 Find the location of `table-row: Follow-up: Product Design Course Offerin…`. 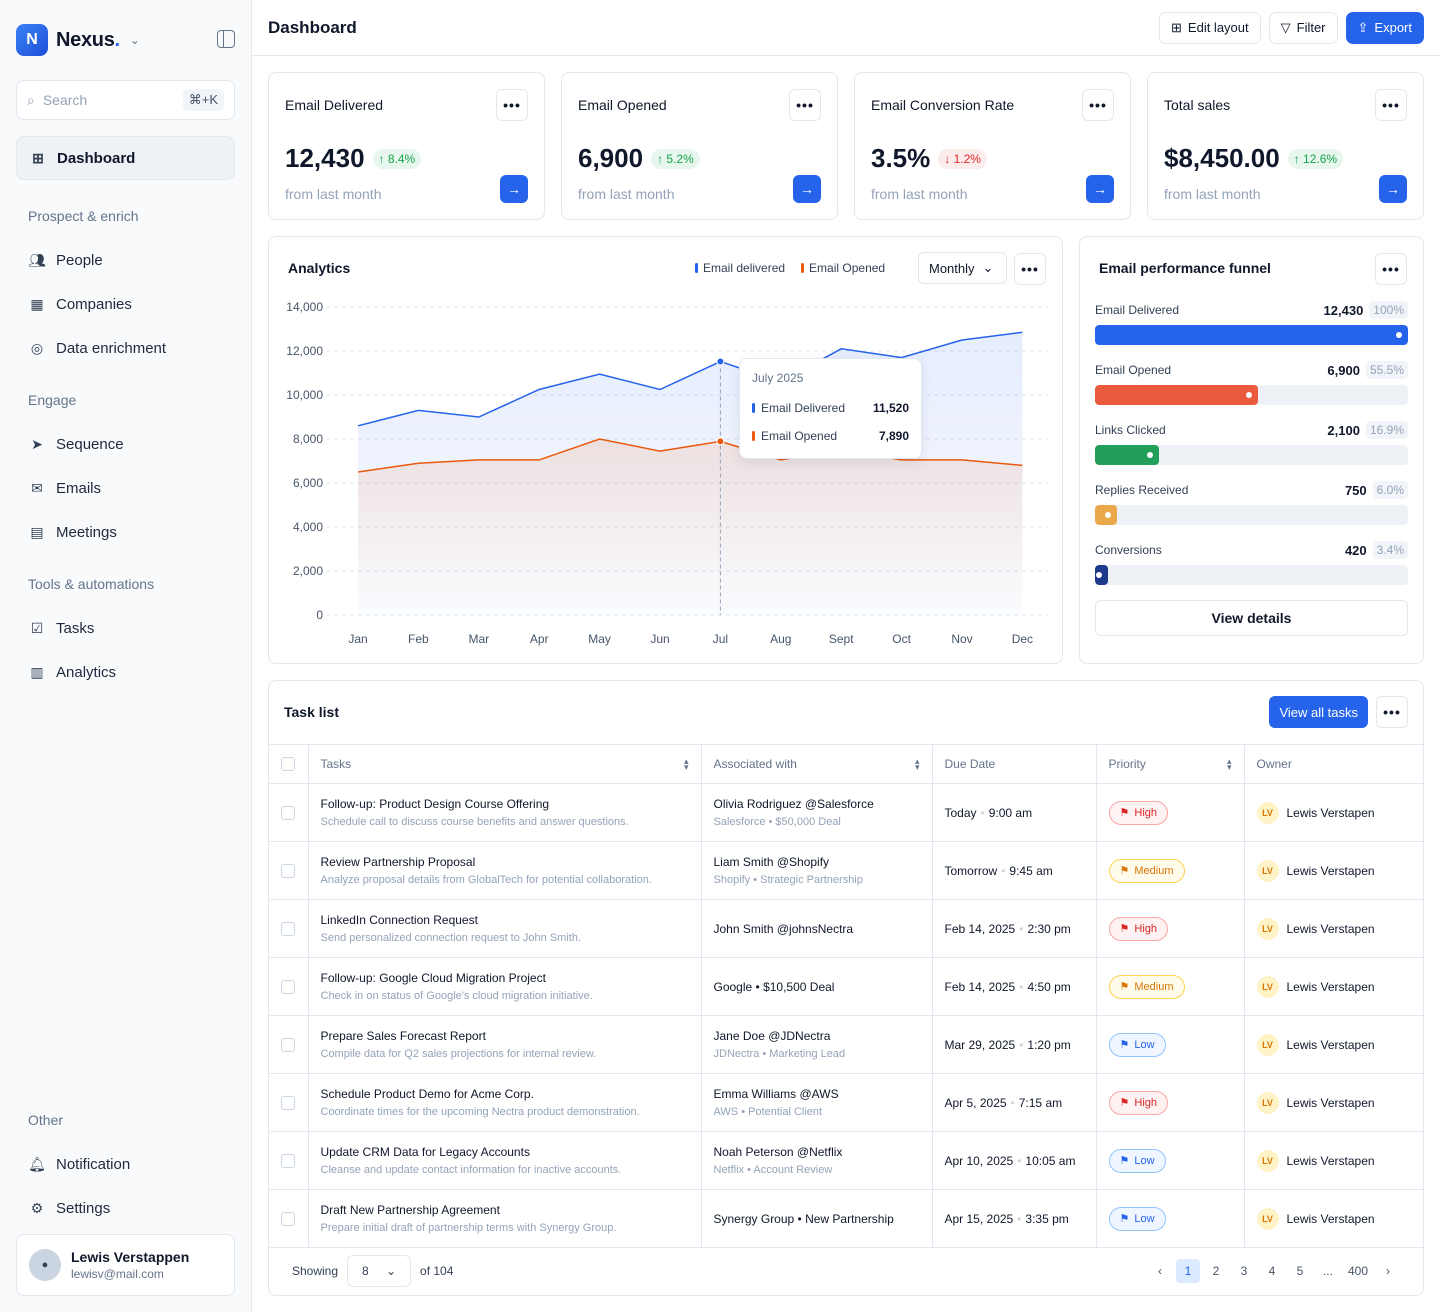

table-row: Follow-up: Product Design Course Offerin… is located at coordinates (846, 812).